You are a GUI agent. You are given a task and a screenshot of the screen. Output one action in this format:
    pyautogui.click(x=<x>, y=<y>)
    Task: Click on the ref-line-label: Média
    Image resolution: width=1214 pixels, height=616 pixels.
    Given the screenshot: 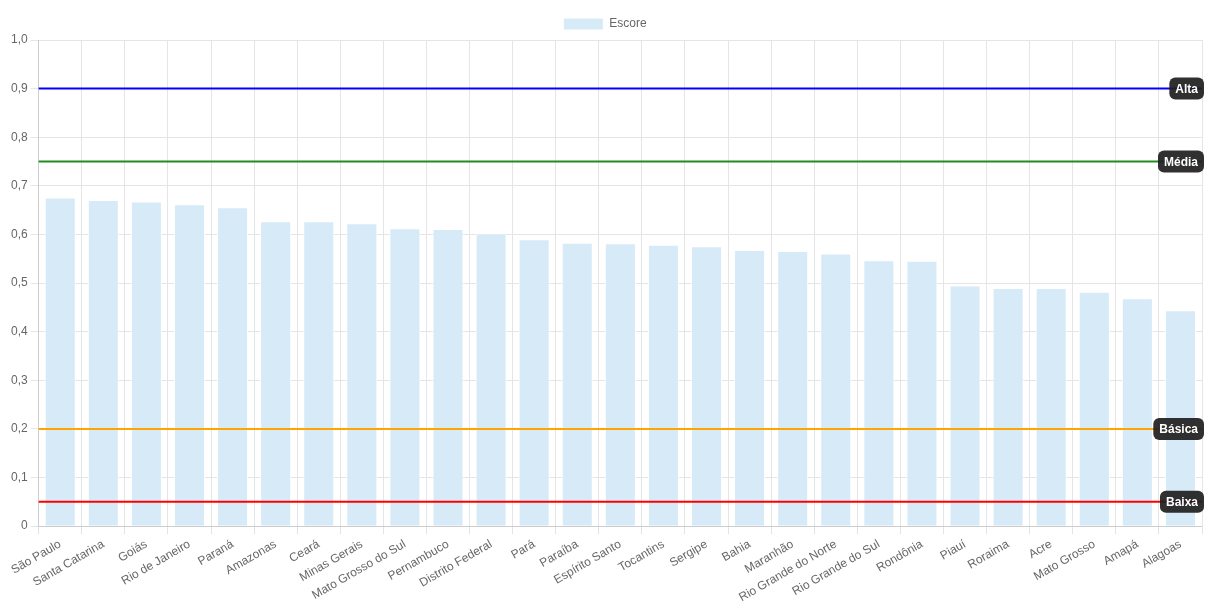 What is the action you would take?
    pyautogui.click(x=1181, y=161)
    